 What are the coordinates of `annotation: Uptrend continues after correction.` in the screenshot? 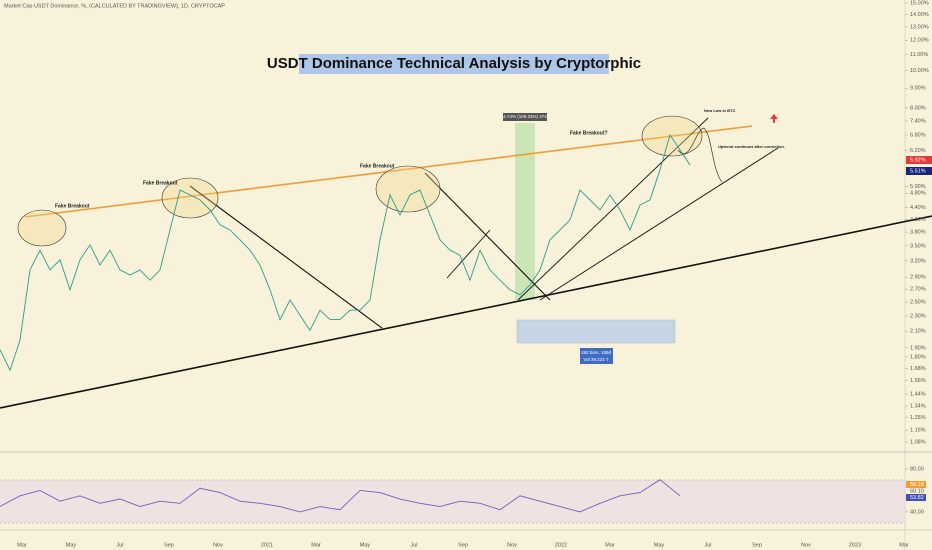 It's located at (751, 146).